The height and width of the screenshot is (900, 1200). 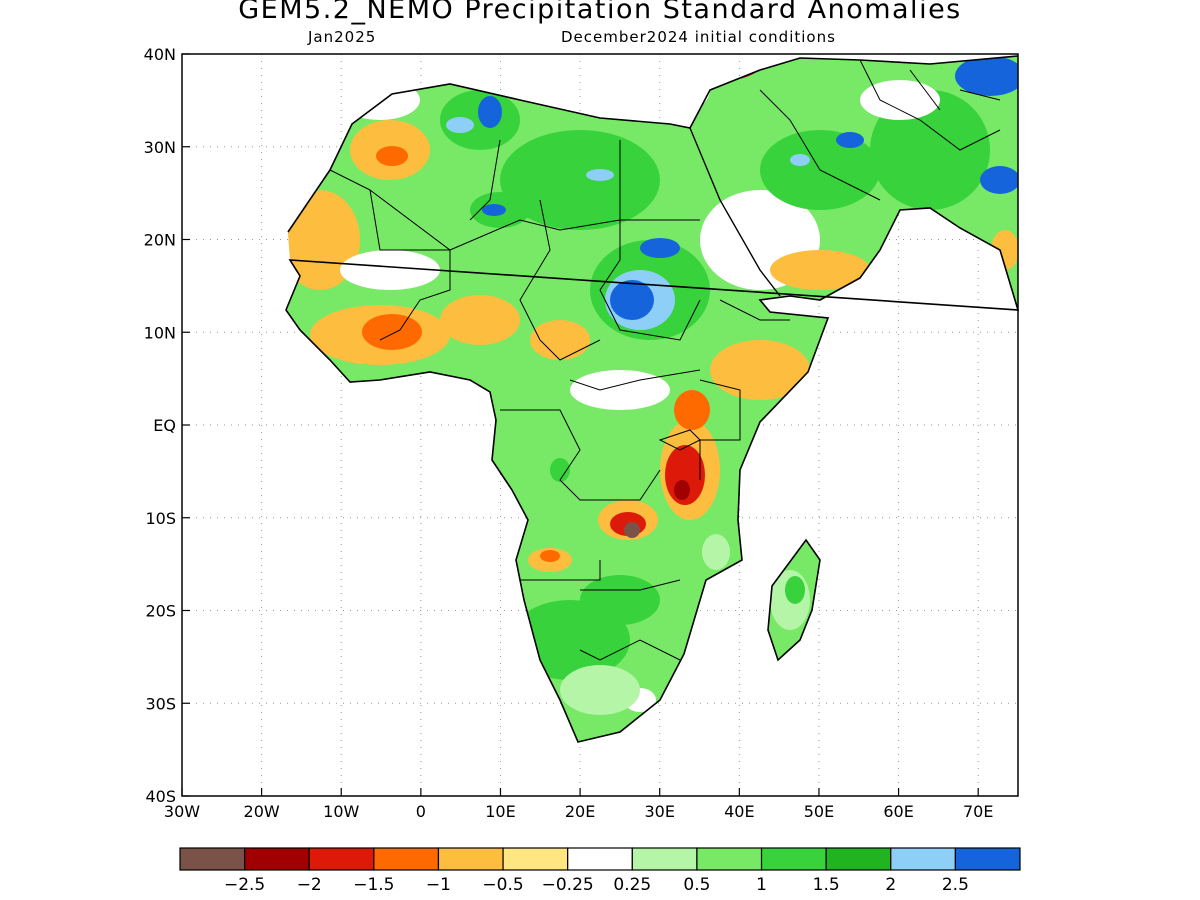 What do you see at coordinates (761, 885) in the screenshot?
I see `colorbar-label: 1` at bounding box center [761, 885].